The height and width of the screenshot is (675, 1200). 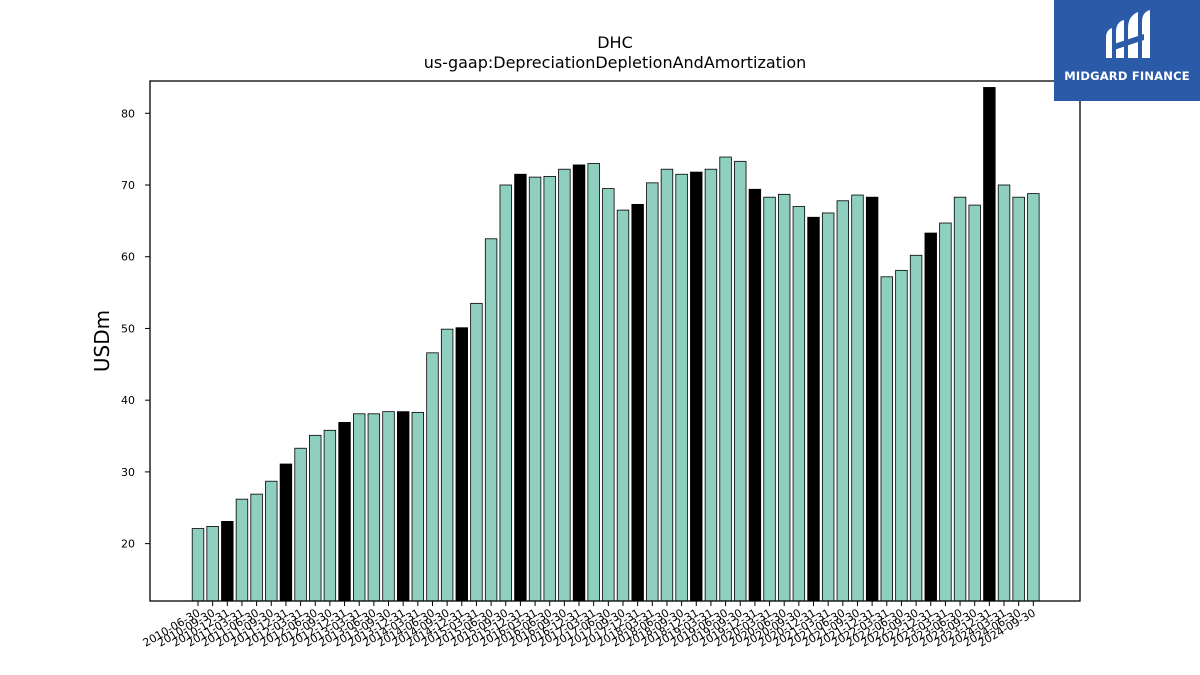 I want to click on y-tick-label: 80, so click(x=128, y=113).